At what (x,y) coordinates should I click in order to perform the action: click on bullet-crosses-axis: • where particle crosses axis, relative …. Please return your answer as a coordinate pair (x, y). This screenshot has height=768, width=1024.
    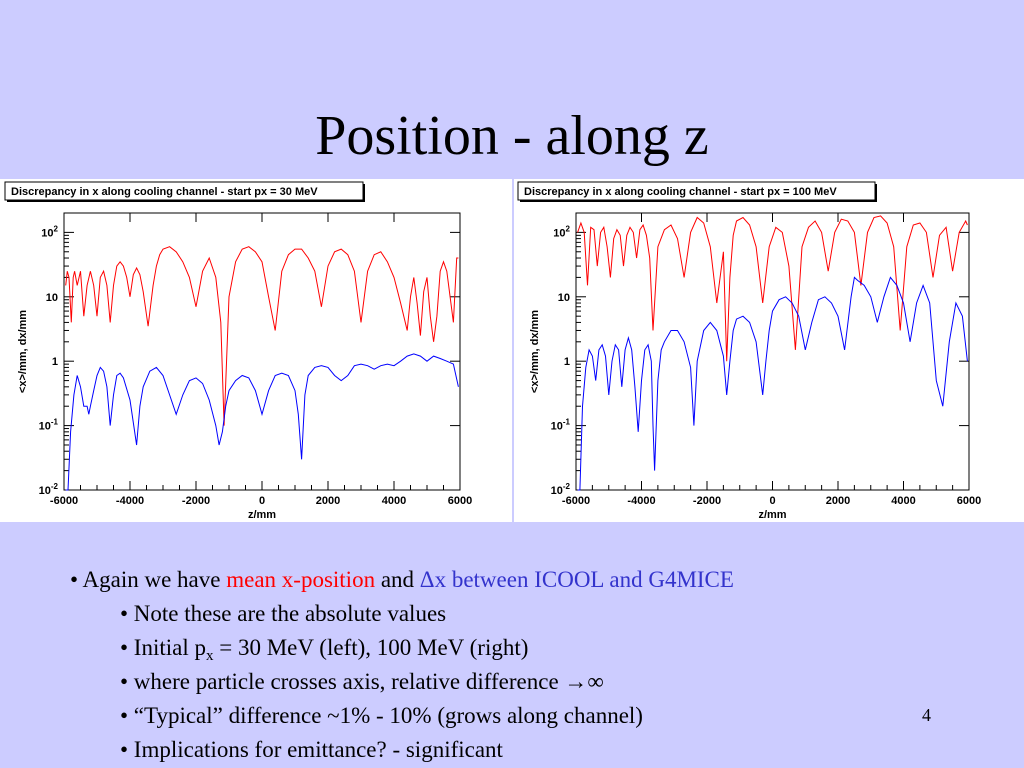
    Looking at the image, I should click on (362, 681).